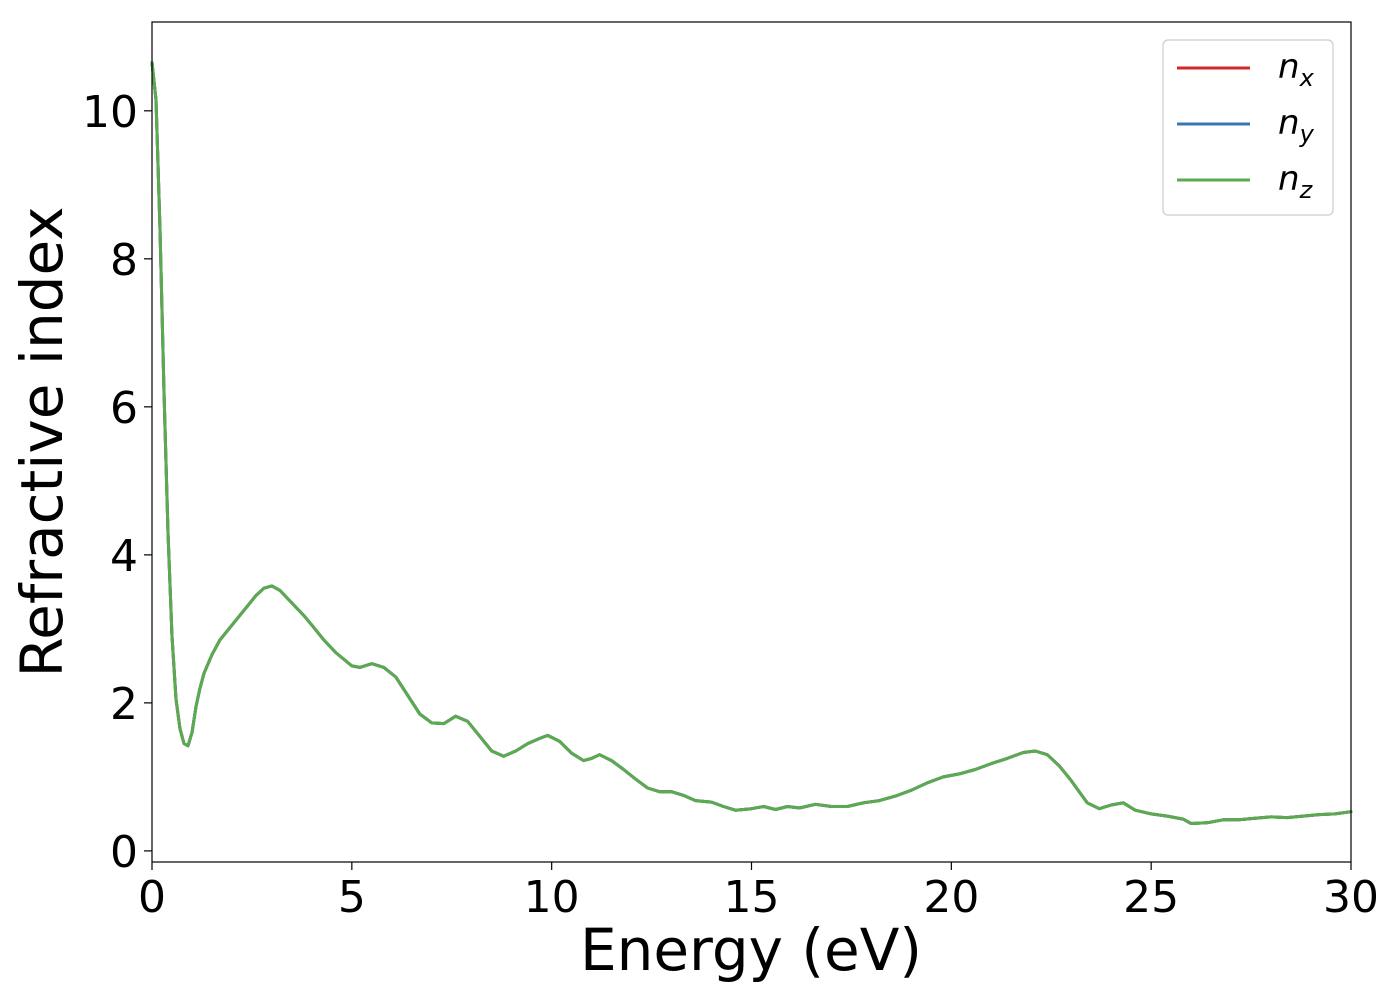  I want to click on x-tick-label: 15, so click(752, 897).